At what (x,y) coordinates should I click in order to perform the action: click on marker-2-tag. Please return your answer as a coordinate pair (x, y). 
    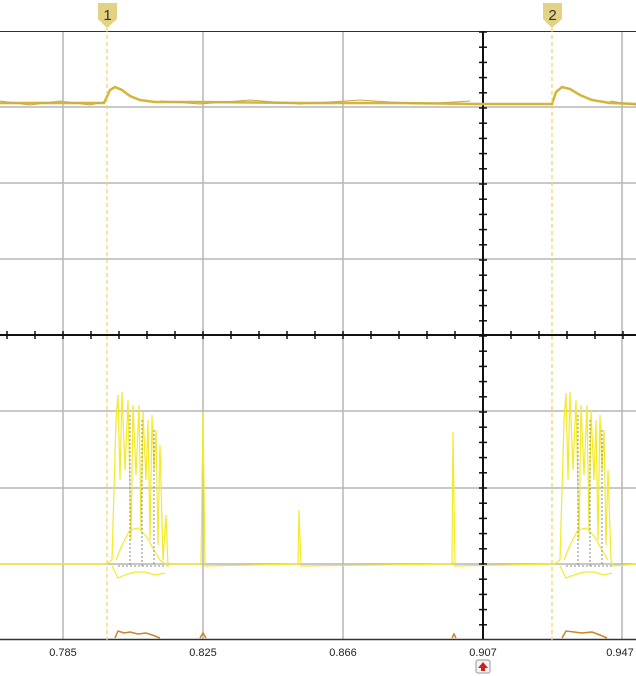
    Looking at the image, I should click on (552, 15).